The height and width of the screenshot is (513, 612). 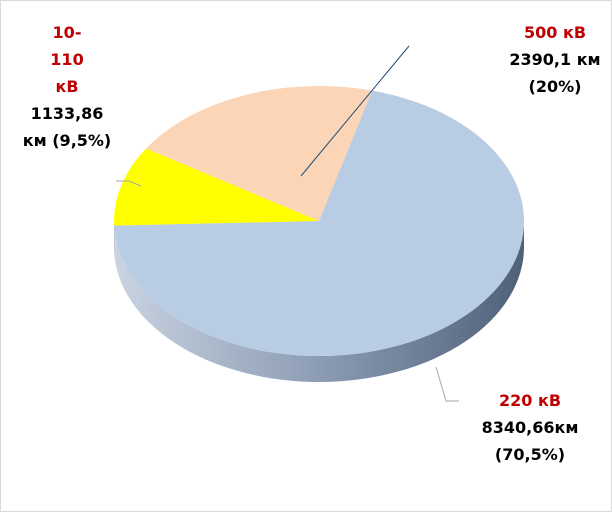 What do you see at coordinates (530, 400) in the screenshot?
I see `category-label: 220 кВ` at bounding box center [530, 400].